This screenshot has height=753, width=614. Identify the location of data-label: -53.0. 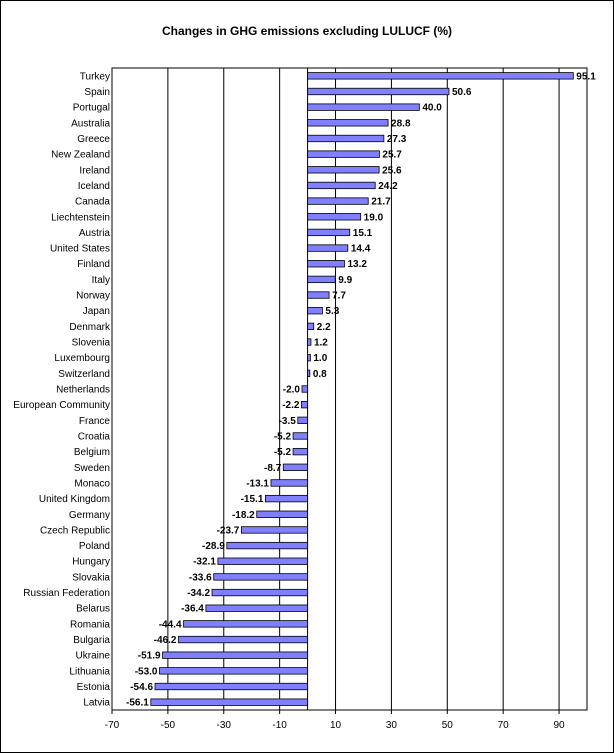
(146, 671).